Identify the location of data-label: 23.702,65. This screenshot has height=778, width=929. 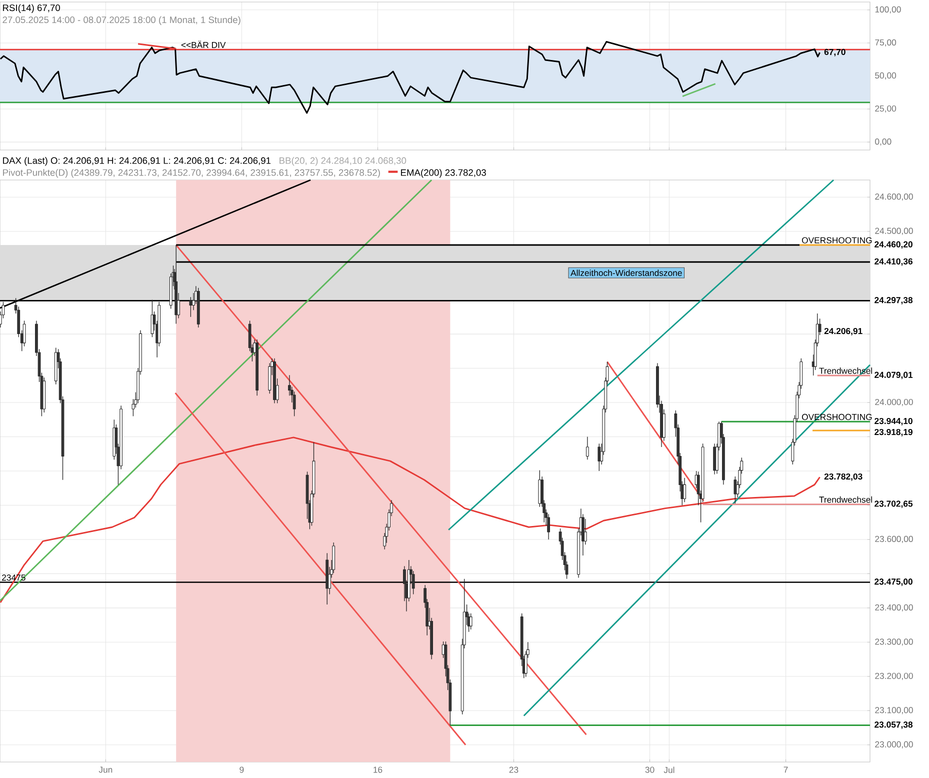
(893, 504).